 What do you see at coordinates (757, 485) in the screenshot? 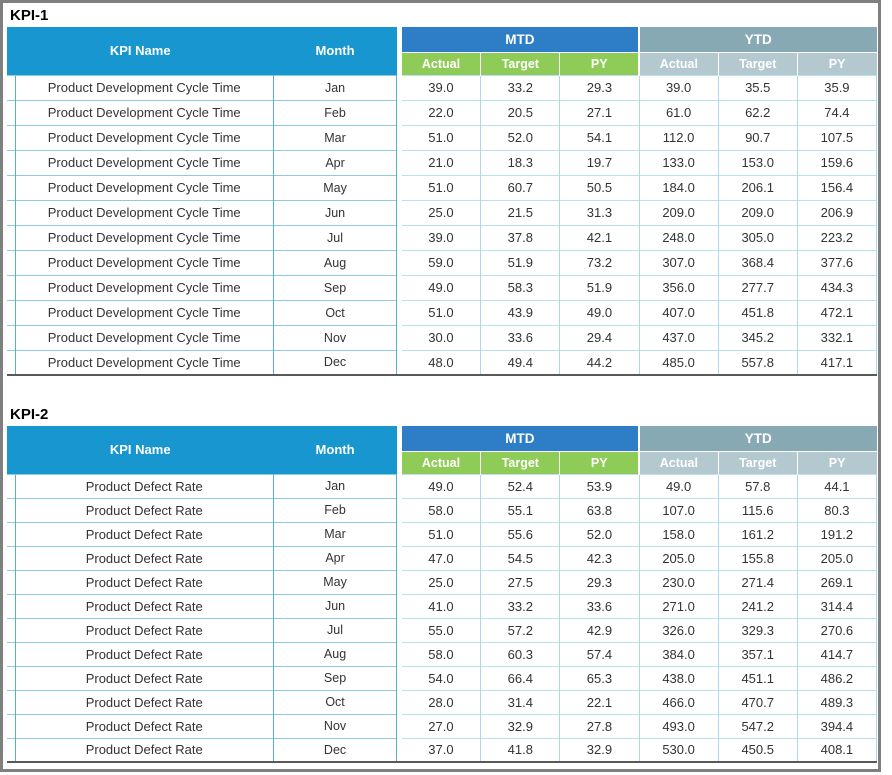
I see `ytd-target-cell: 57.8` at bounding box center [757, 485].